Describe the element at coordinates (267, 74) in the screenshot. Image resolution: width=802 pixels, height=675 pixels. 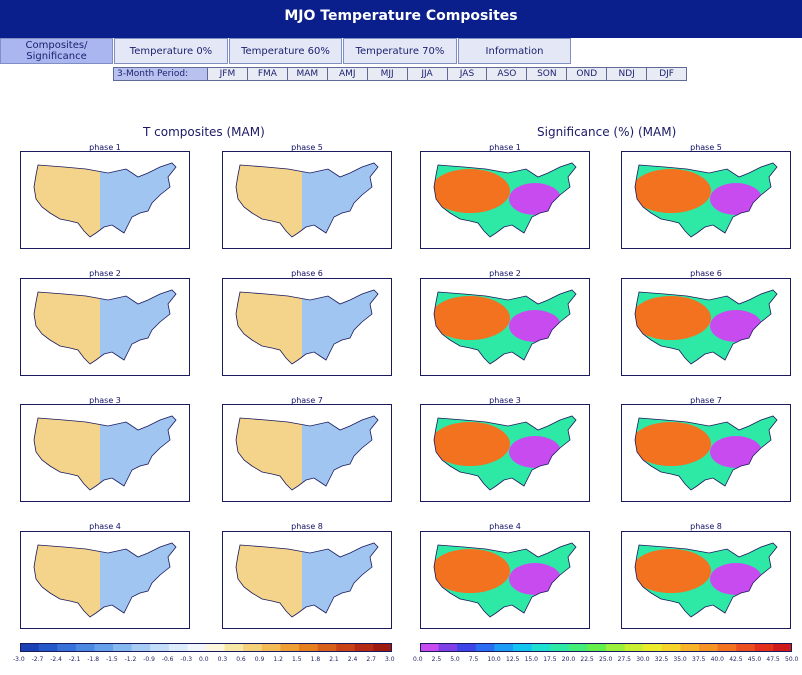
I see `period-fma: FMA` at that location.